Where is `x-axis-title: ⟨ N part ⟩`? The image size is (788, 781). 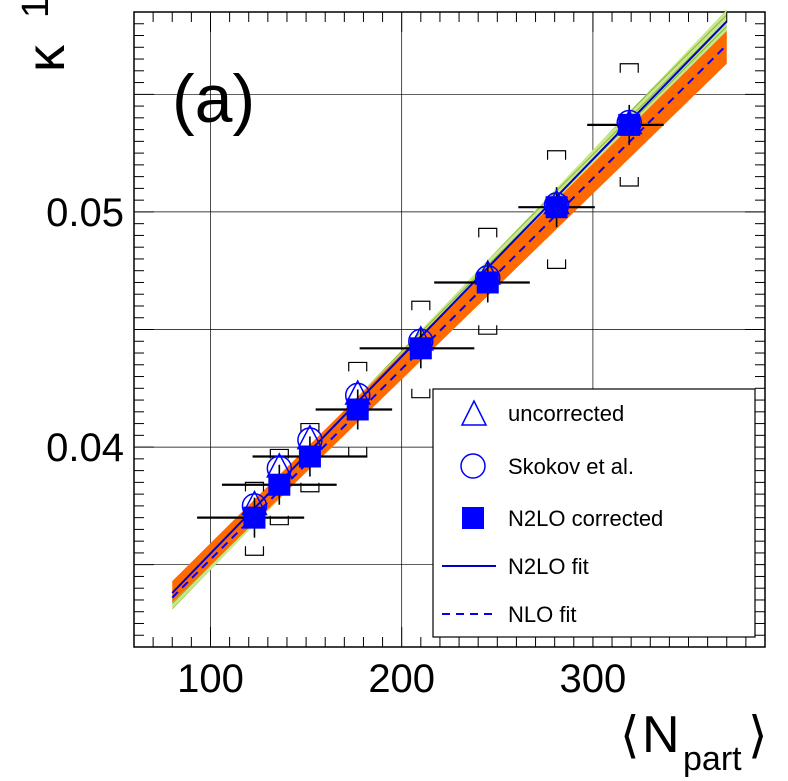 x-axis-title: ⟨ N part ⟩ is located at coordinates (694, 742).